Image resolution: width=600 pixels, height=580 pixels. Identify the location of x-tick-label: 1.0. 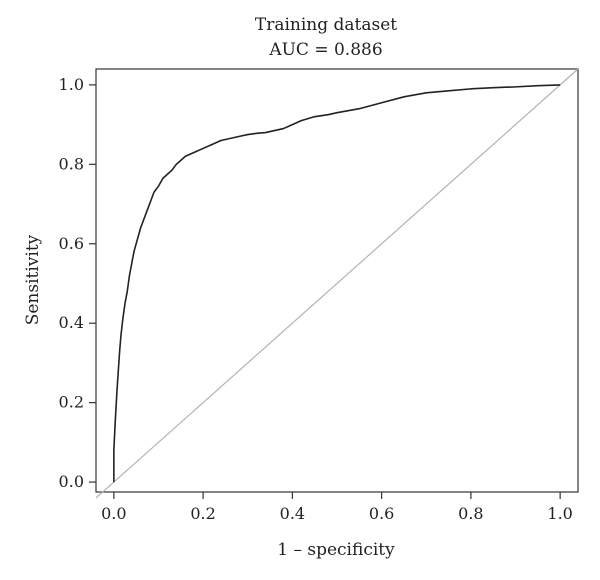
(559, 513).